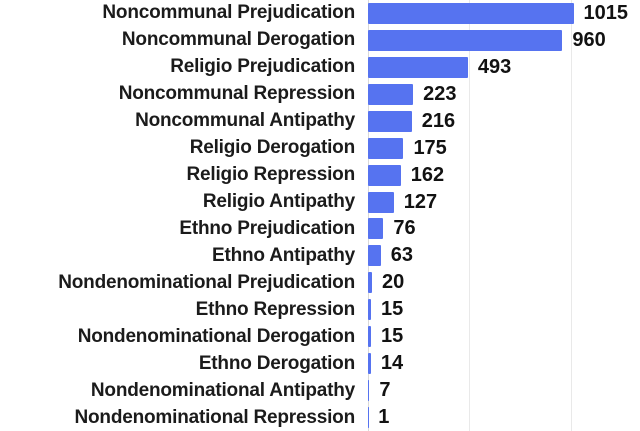 The width and height of the screenshot is (640, 431). Describe the element at coordinates (494, 66) in the screenshot. I see `value-label: 493` at that location.